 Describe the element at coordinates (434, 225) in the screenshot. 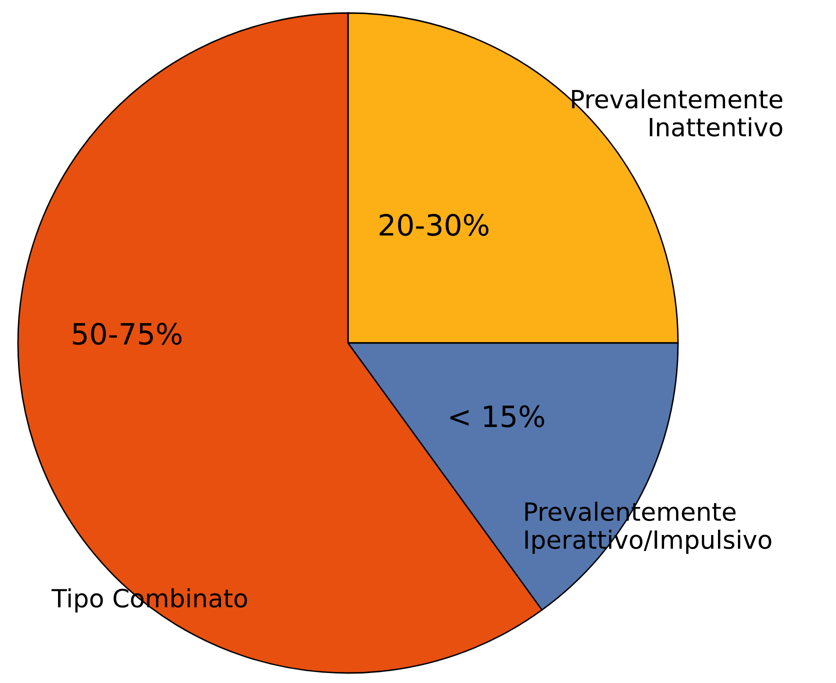

I see `text: 20-30%` at that location.